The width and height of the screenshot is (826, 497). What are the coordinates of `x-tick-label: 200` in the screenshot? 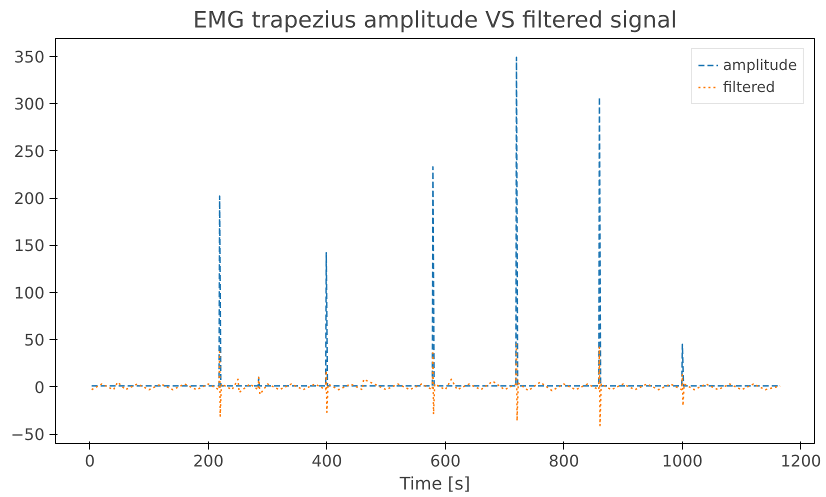 It's located at (208, 461).